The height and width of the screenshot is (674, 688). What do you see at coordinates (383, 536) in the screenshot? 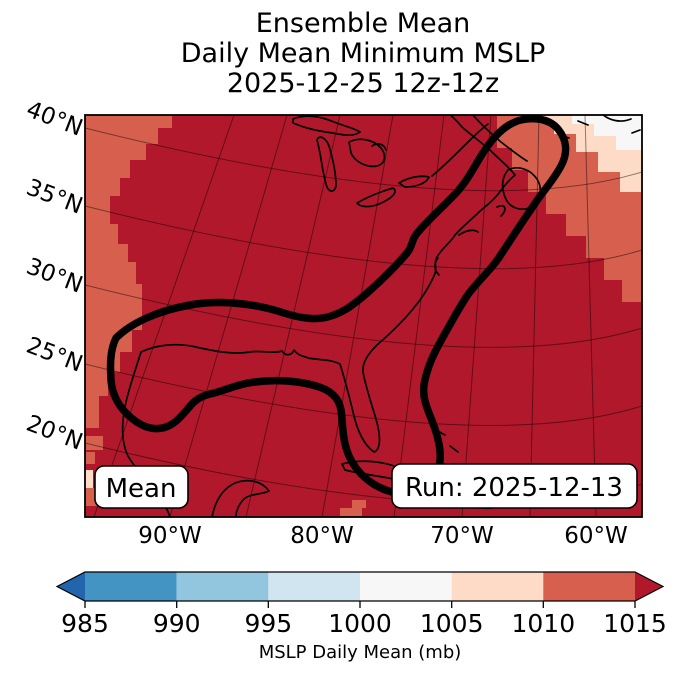
I see `lon-axis: 90°W 80°W 70°W 60°W` at bounding box center [383, 536].